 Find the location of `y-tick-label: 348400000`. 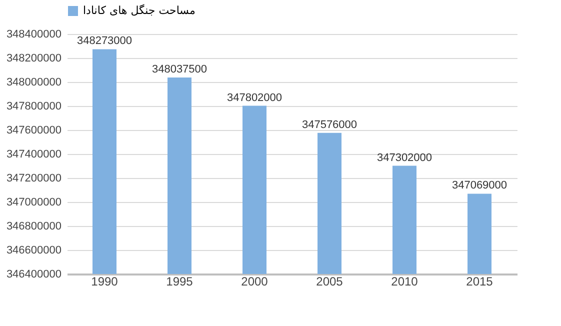

y-tick-label: 348400000 is located at coordinates (34, 34).